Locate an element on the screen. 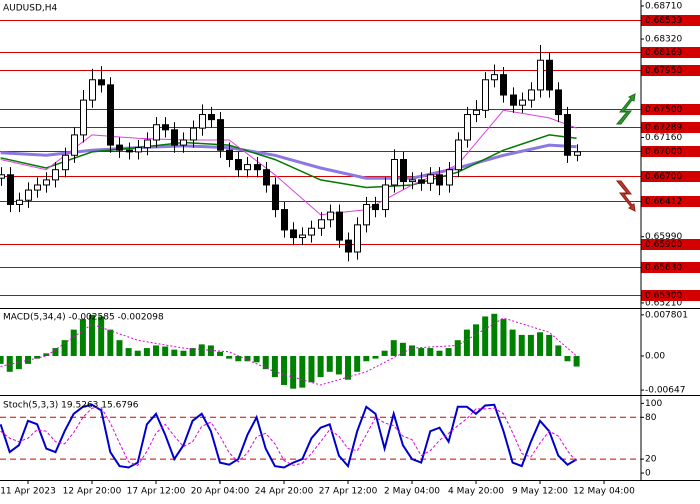 The height and width of the screenshot is (504, 700). level-label: 0.68539 is located at coordinates (663, 21).